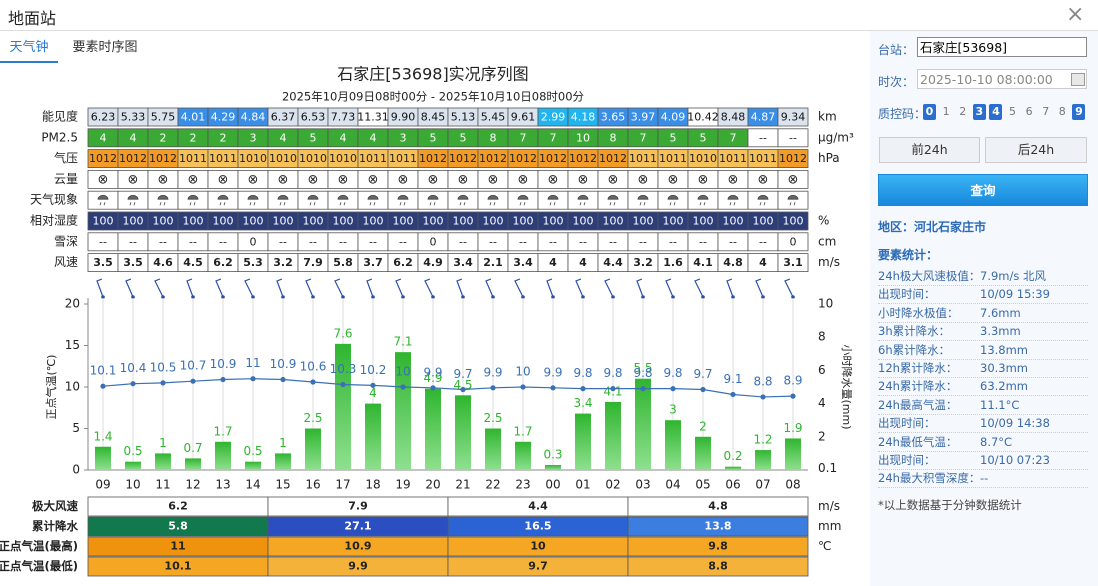  What do you see at coordinates (918, 441) in the screenshot?
I see `stat-label: 24h最低气温：` at bounding box center [918, 441].